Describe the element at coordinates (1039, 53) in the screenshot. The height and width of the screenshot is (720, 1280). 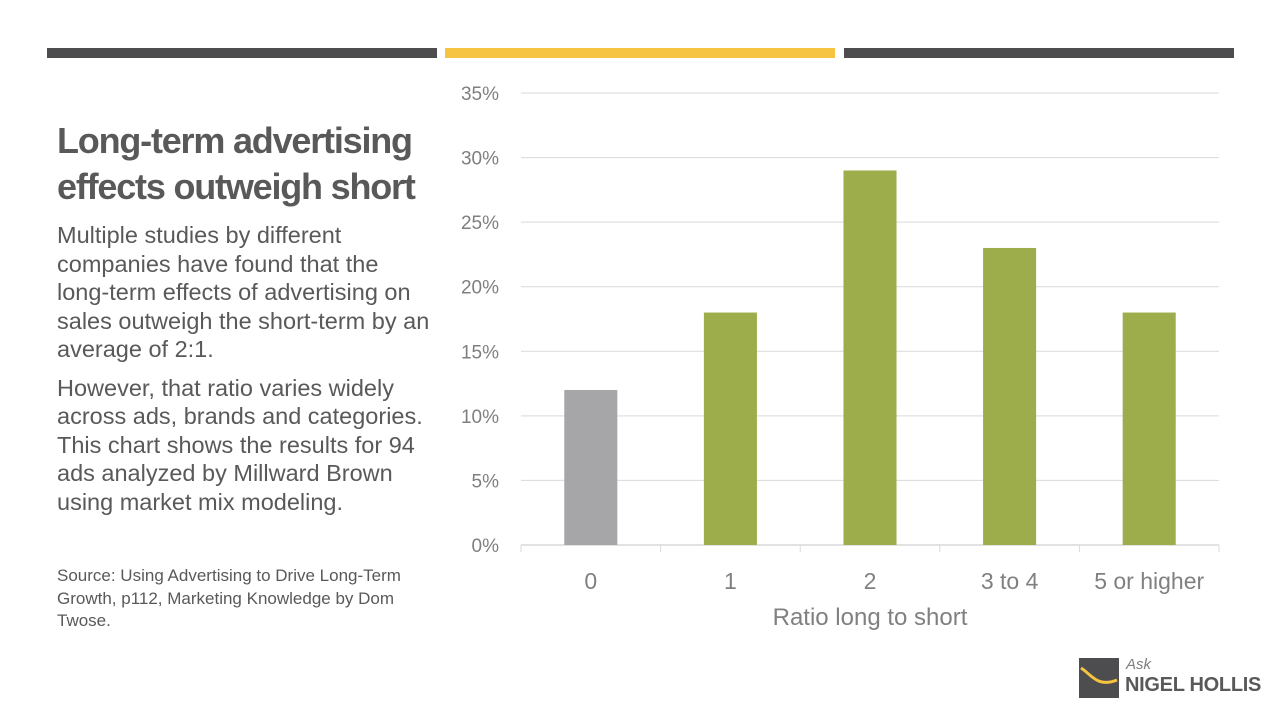
I see `top-bar-right` at that location.